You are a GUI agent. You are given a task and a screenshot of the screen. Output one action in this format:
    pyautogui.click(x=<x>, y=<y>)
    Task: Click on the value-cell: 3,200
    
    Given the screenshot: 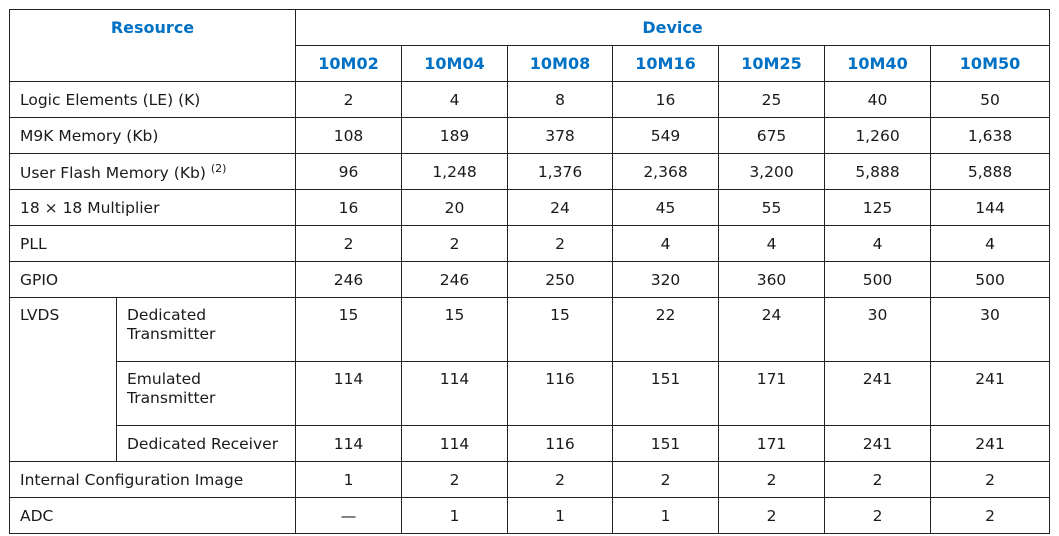 What is the action you would take?
    pyautogui.click(x=771, y=171)
    